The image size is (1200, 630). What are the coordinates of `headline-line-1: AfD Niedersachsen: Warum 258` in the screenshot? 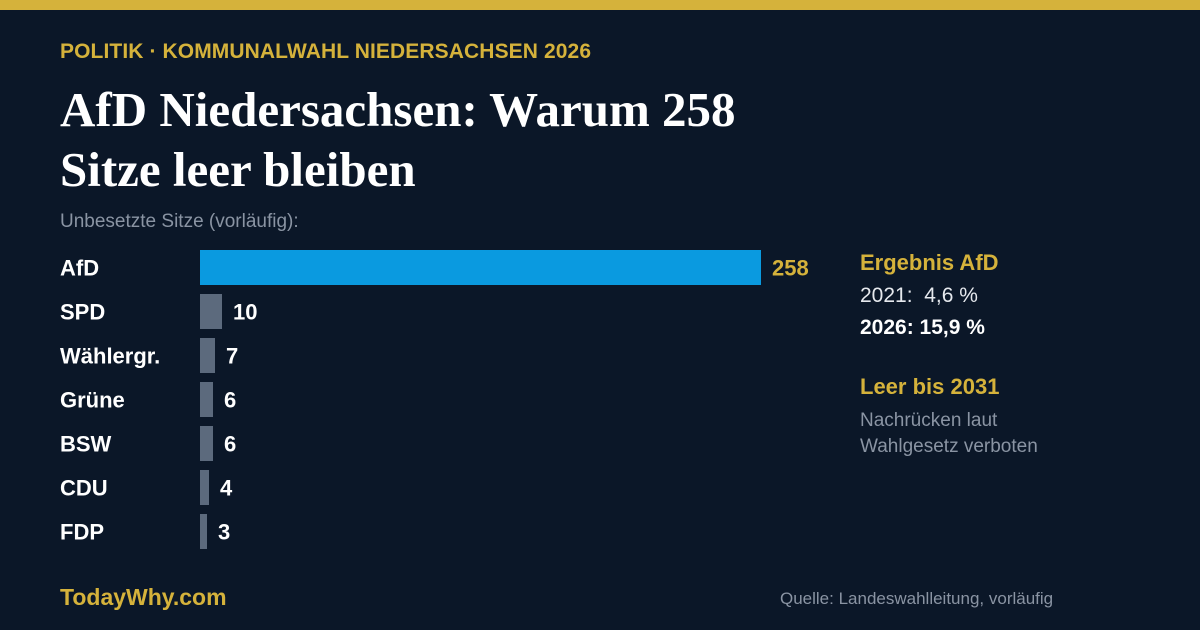 It's located at (398, 109).